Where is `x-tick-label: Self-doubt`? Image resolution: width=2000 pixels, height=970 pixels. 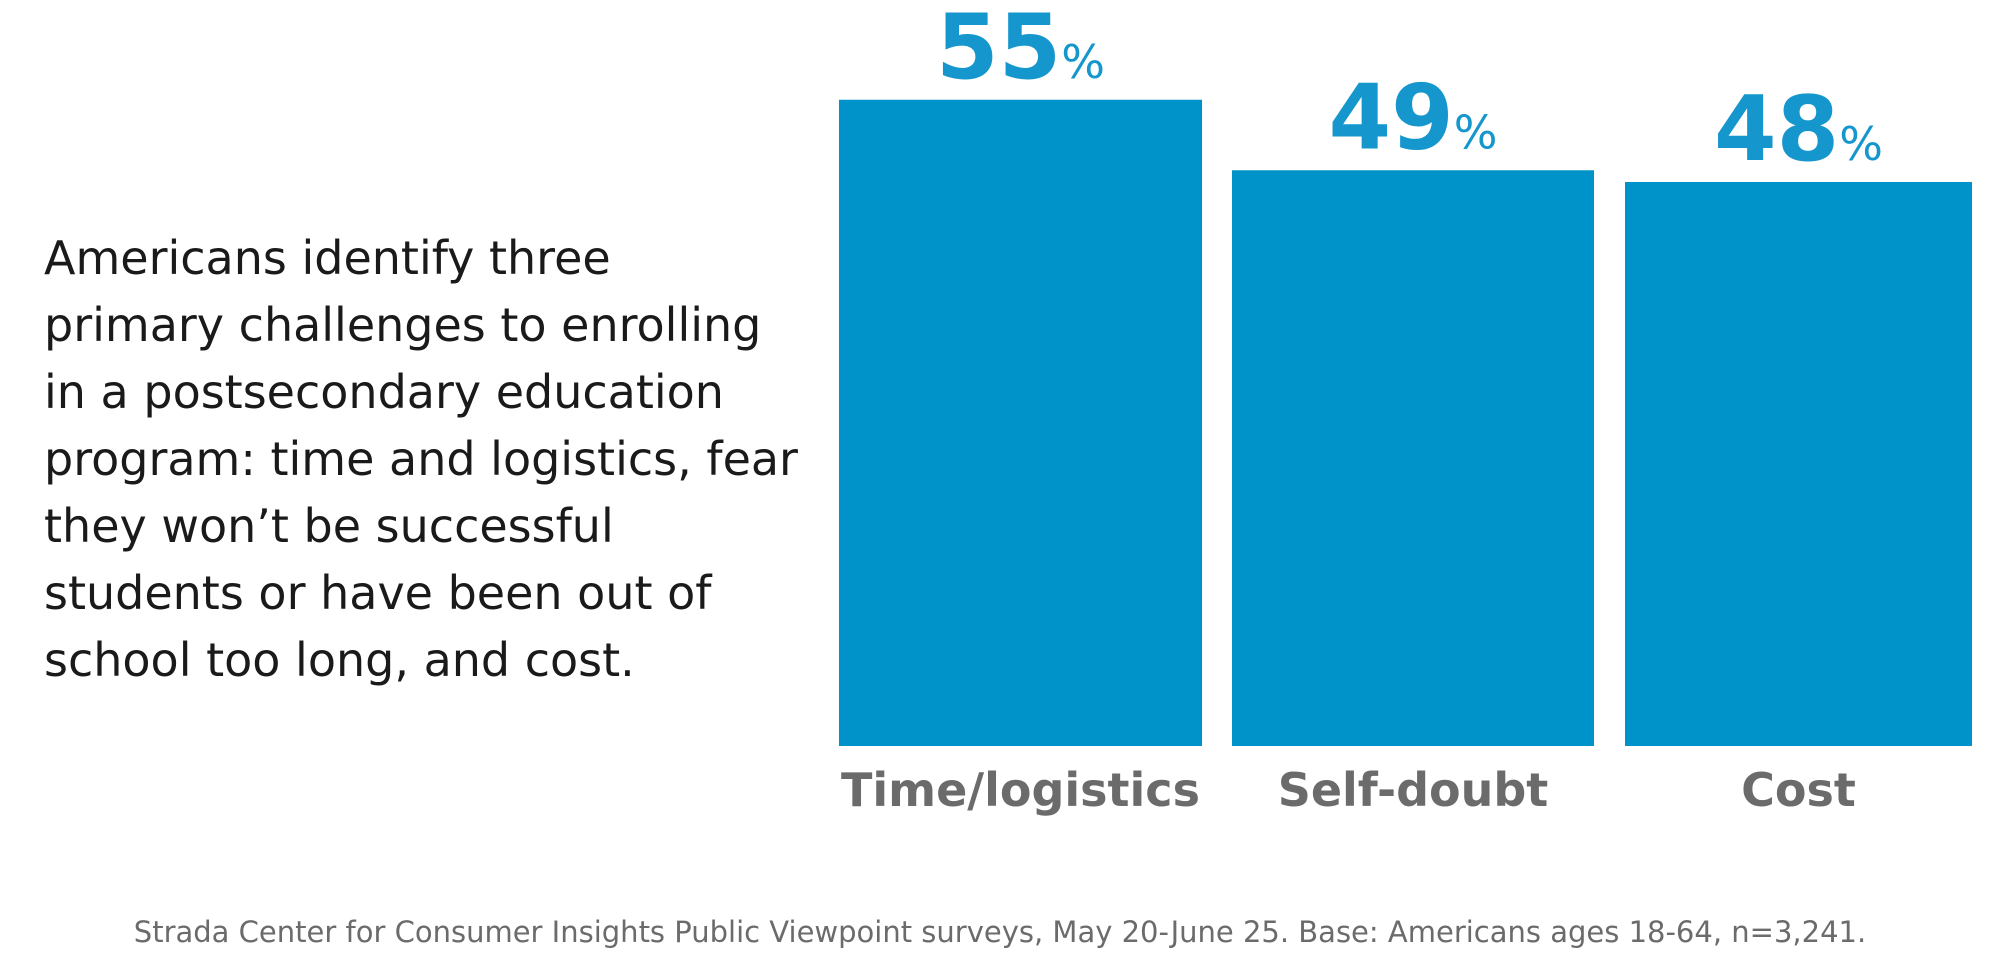 x-tick-label: Self-doubt is located at coordinates (1413, 790).